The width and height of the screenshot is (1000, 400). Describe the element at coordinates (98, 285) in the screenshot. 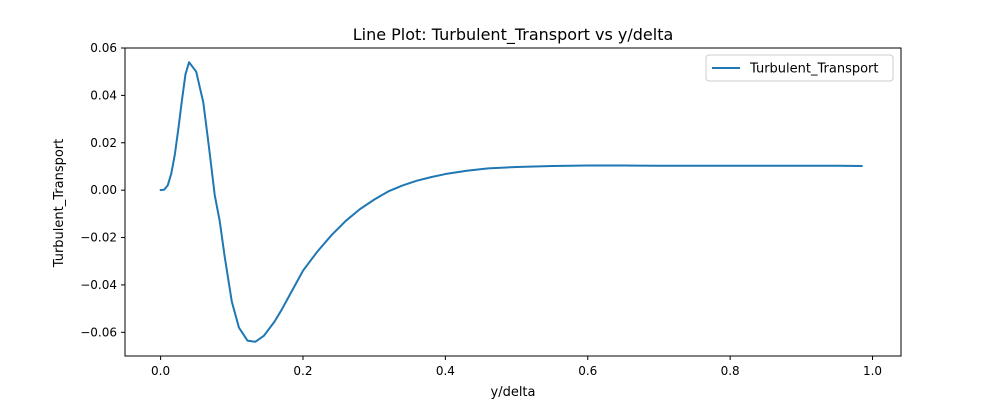

I see `y-tick-label: −0.04` at that location.